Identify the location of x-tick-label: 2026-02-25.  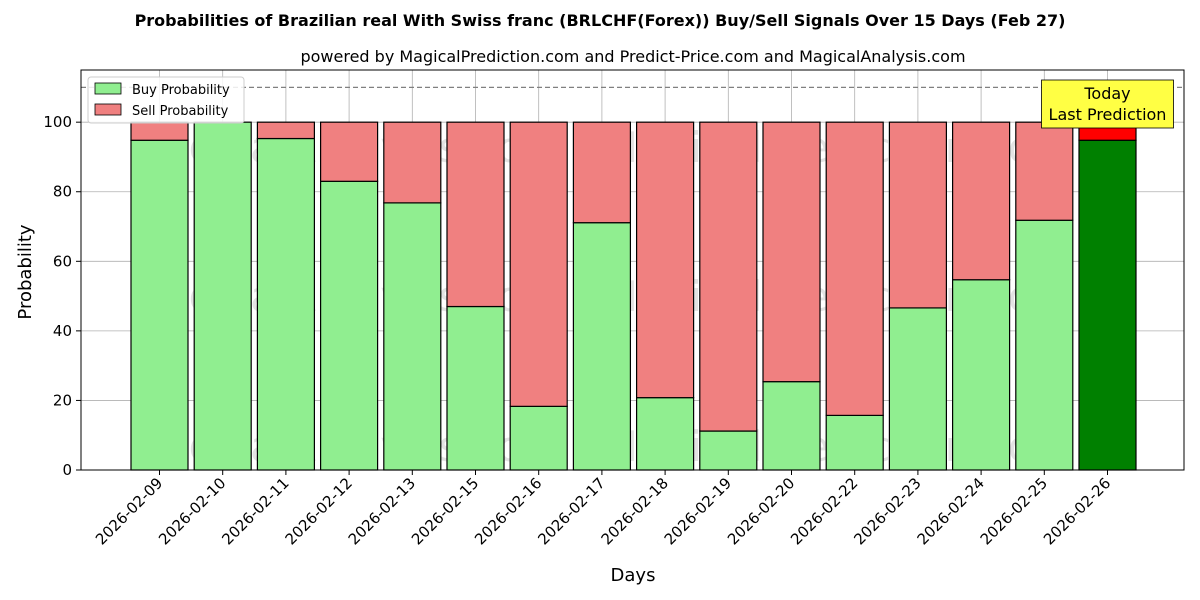
(1014, 511).